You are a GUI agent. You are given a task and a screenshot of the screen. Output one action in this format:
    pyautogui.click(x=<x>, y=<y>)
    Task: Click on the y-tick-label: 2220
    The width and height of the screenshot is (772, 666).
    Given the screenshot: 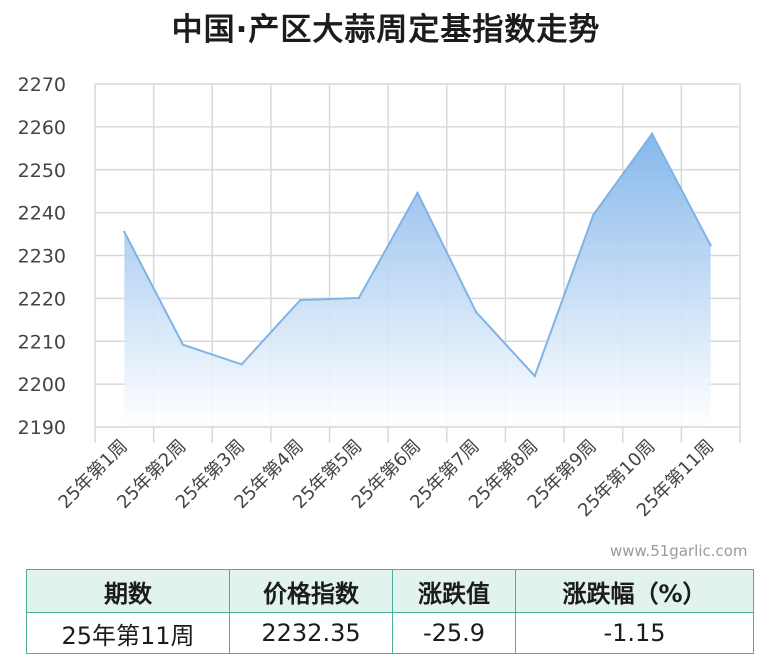 What is the action you would take?
    pyautogui.click(x=42, y=299)
    